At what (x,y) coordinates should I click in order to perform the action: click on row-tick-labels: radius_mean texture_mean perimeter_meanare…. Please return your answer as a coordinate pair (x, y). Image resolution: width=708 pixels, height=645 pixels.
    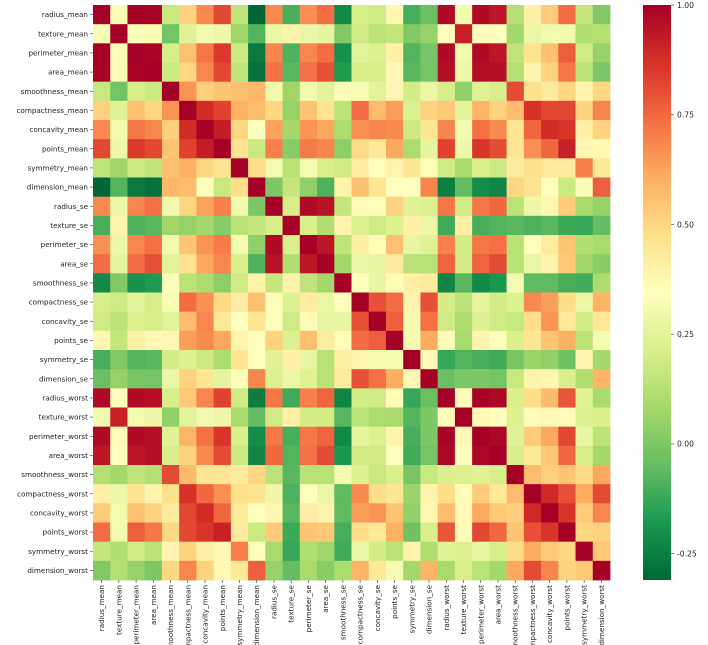
    Looking at the image, I should click on (54, 292).